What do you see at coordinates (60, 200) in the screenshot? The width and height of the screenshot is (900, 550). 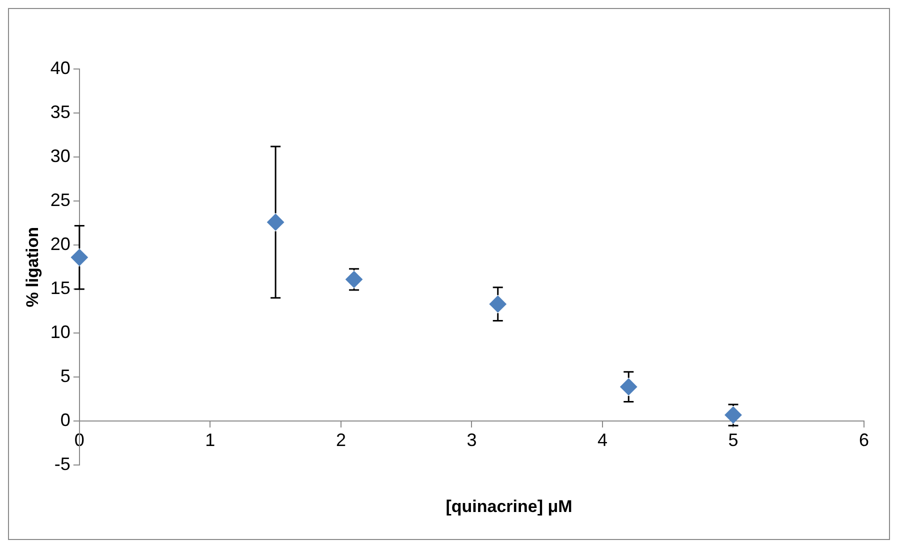 I see `y-tick-label: 25` at bounding box center [60, 200].